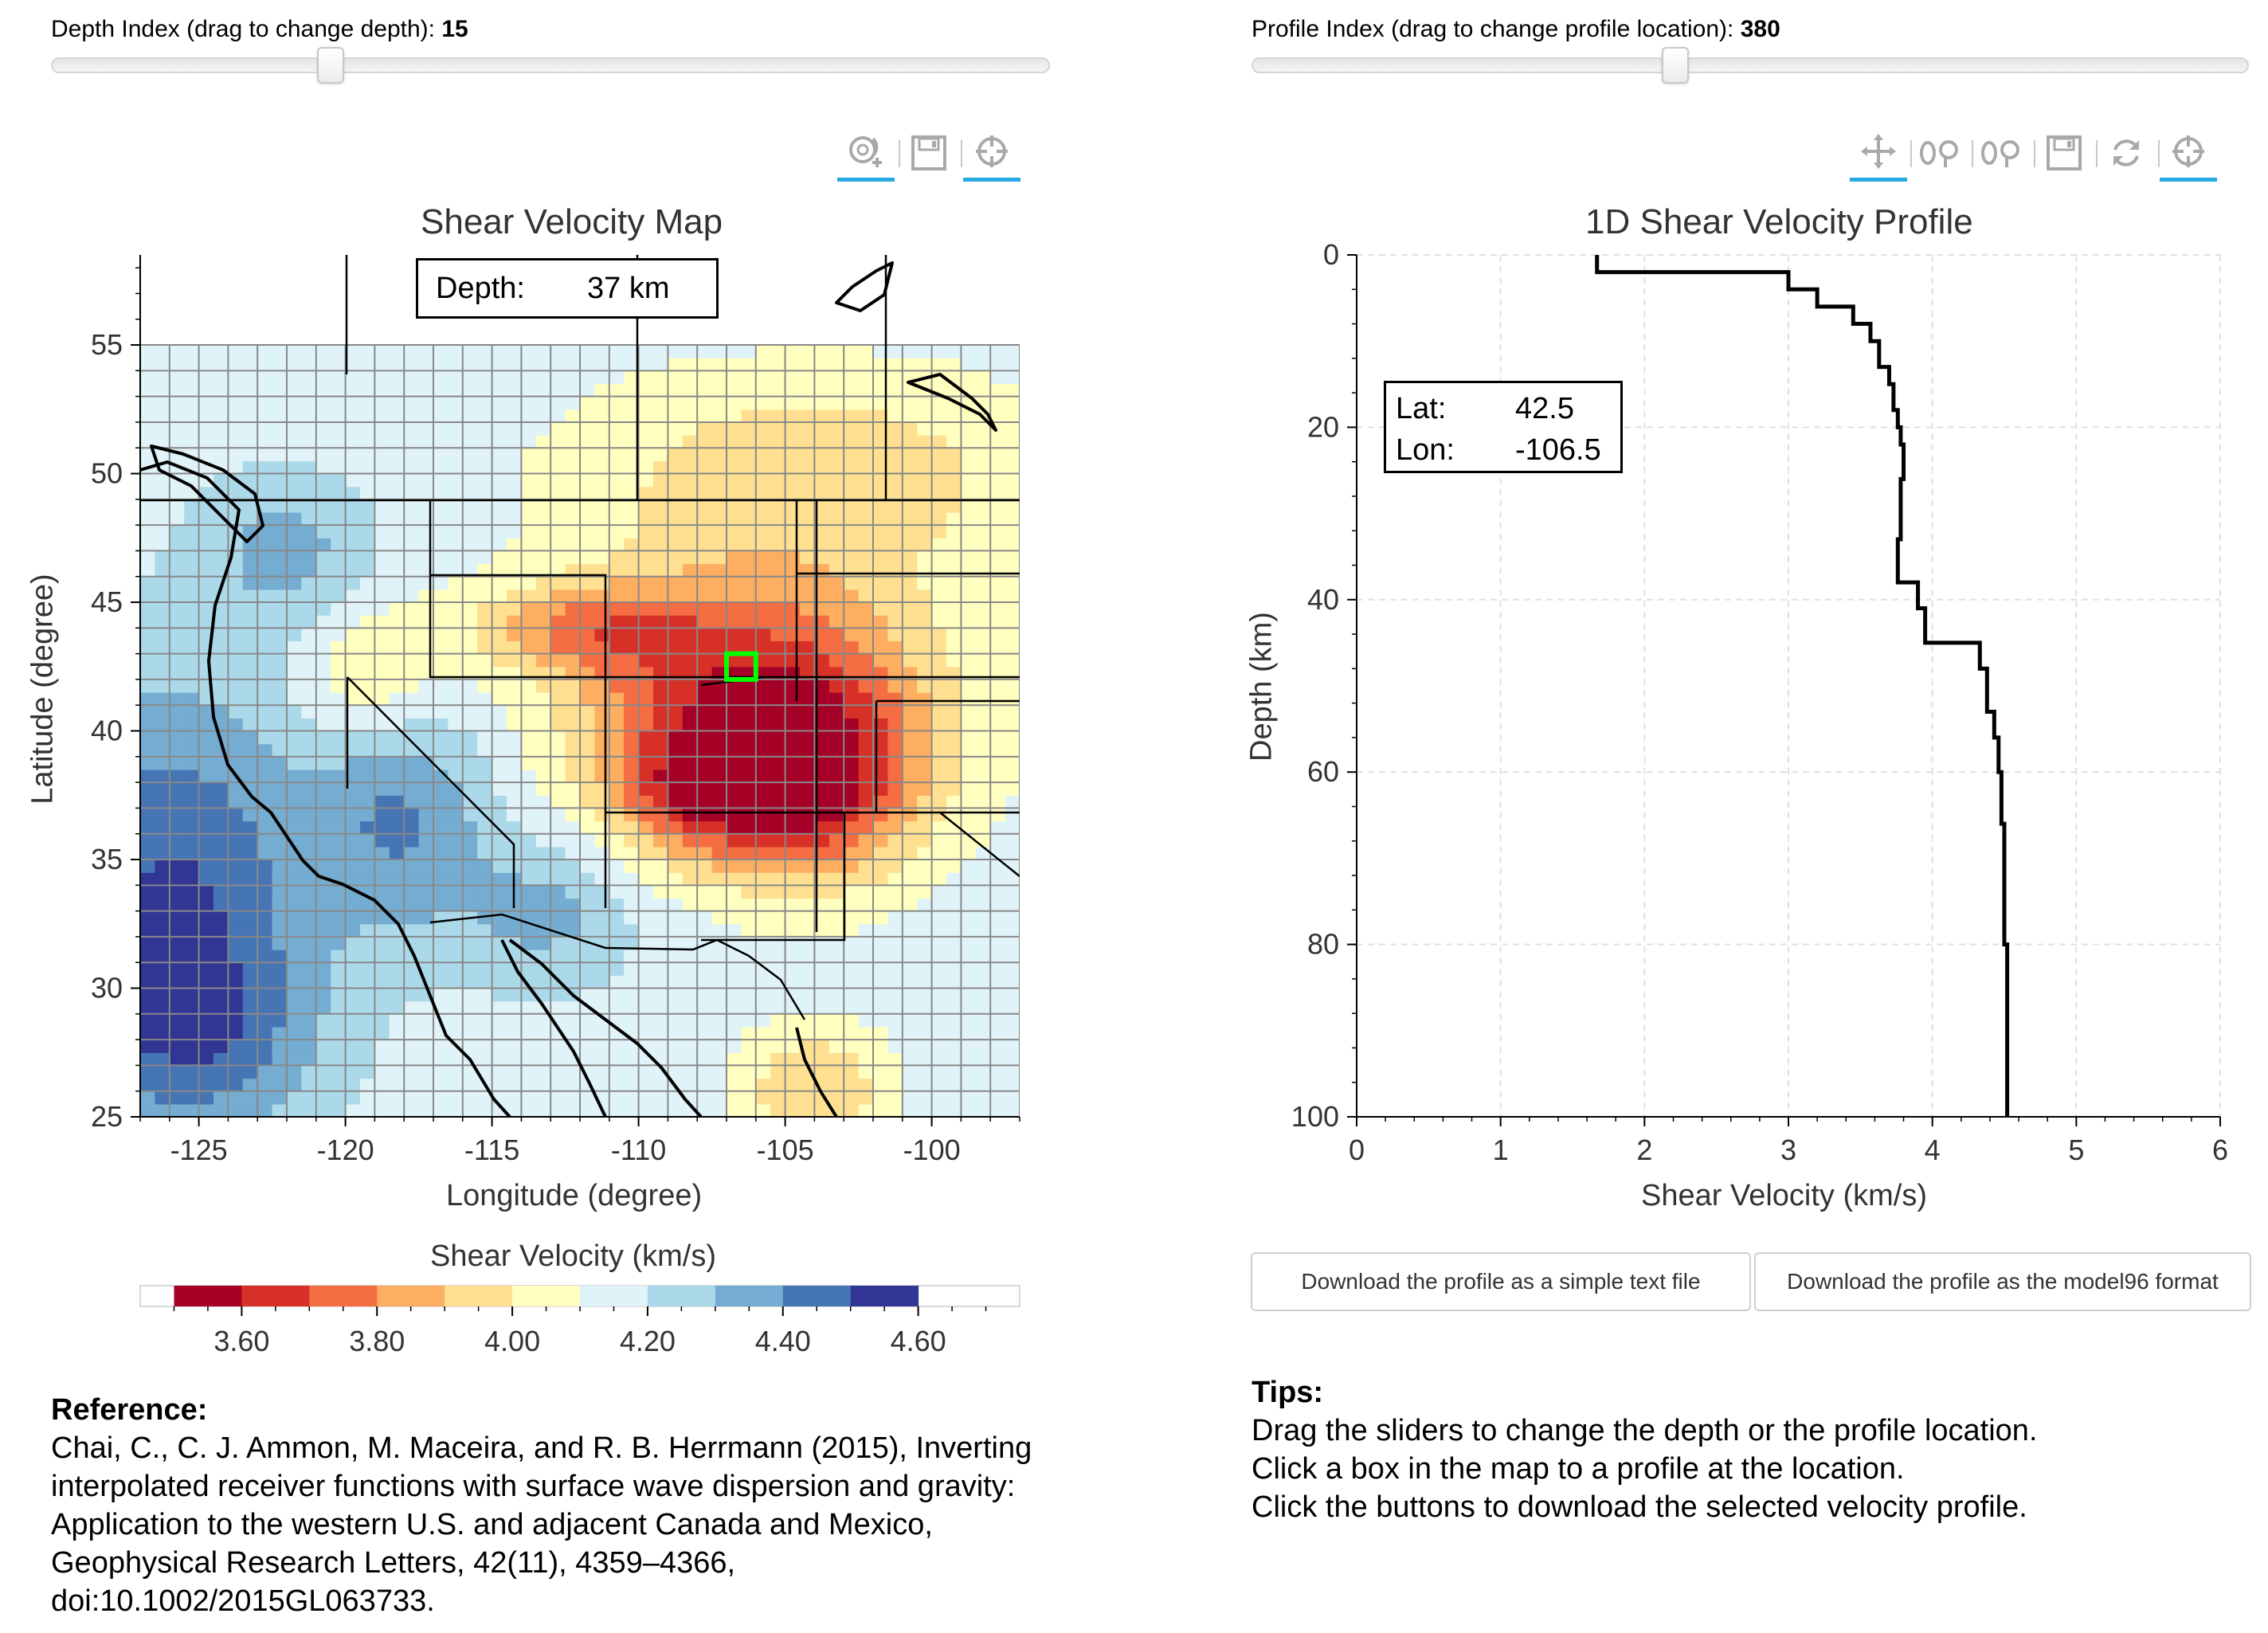 The width and height of the screenshot is (2268, 1633). I want to click on profile-slider-value: 380, so click(1760, 29).